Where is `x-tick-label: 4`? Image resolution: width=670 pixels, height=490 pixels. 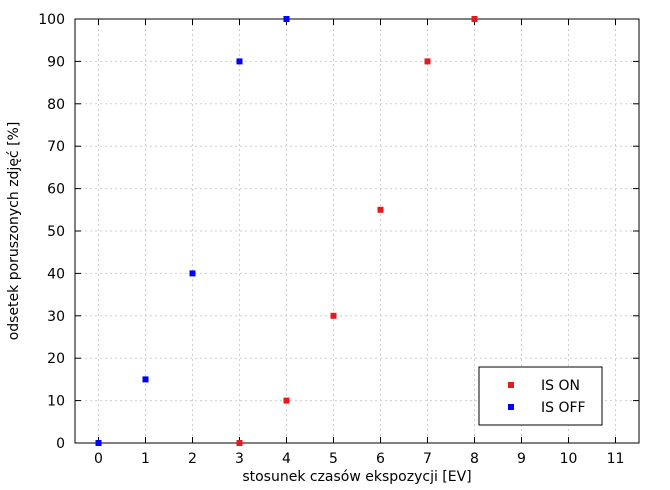
x-tick-label: 4 is located at coordinates (286, 459).